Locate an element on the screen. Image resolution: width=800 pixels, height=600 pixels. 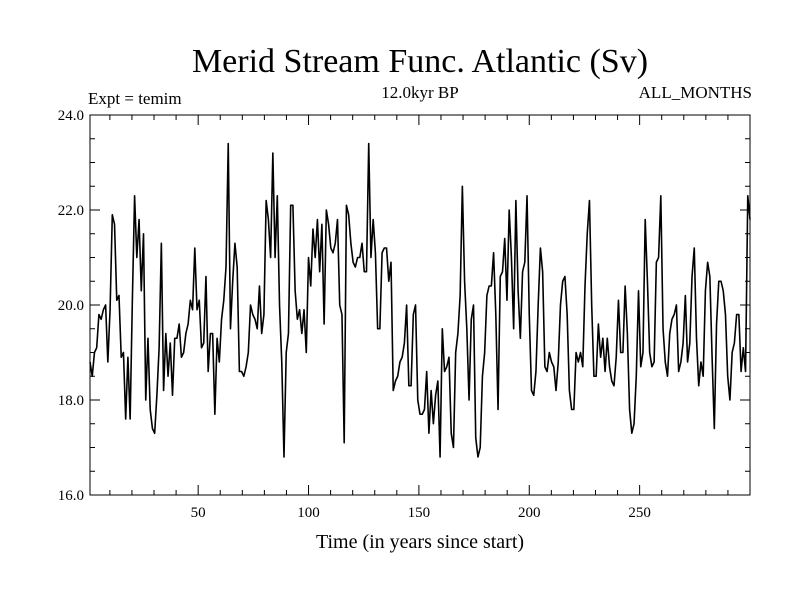
period-label: 12.0kyr BP is located at coordinates (419, 92).